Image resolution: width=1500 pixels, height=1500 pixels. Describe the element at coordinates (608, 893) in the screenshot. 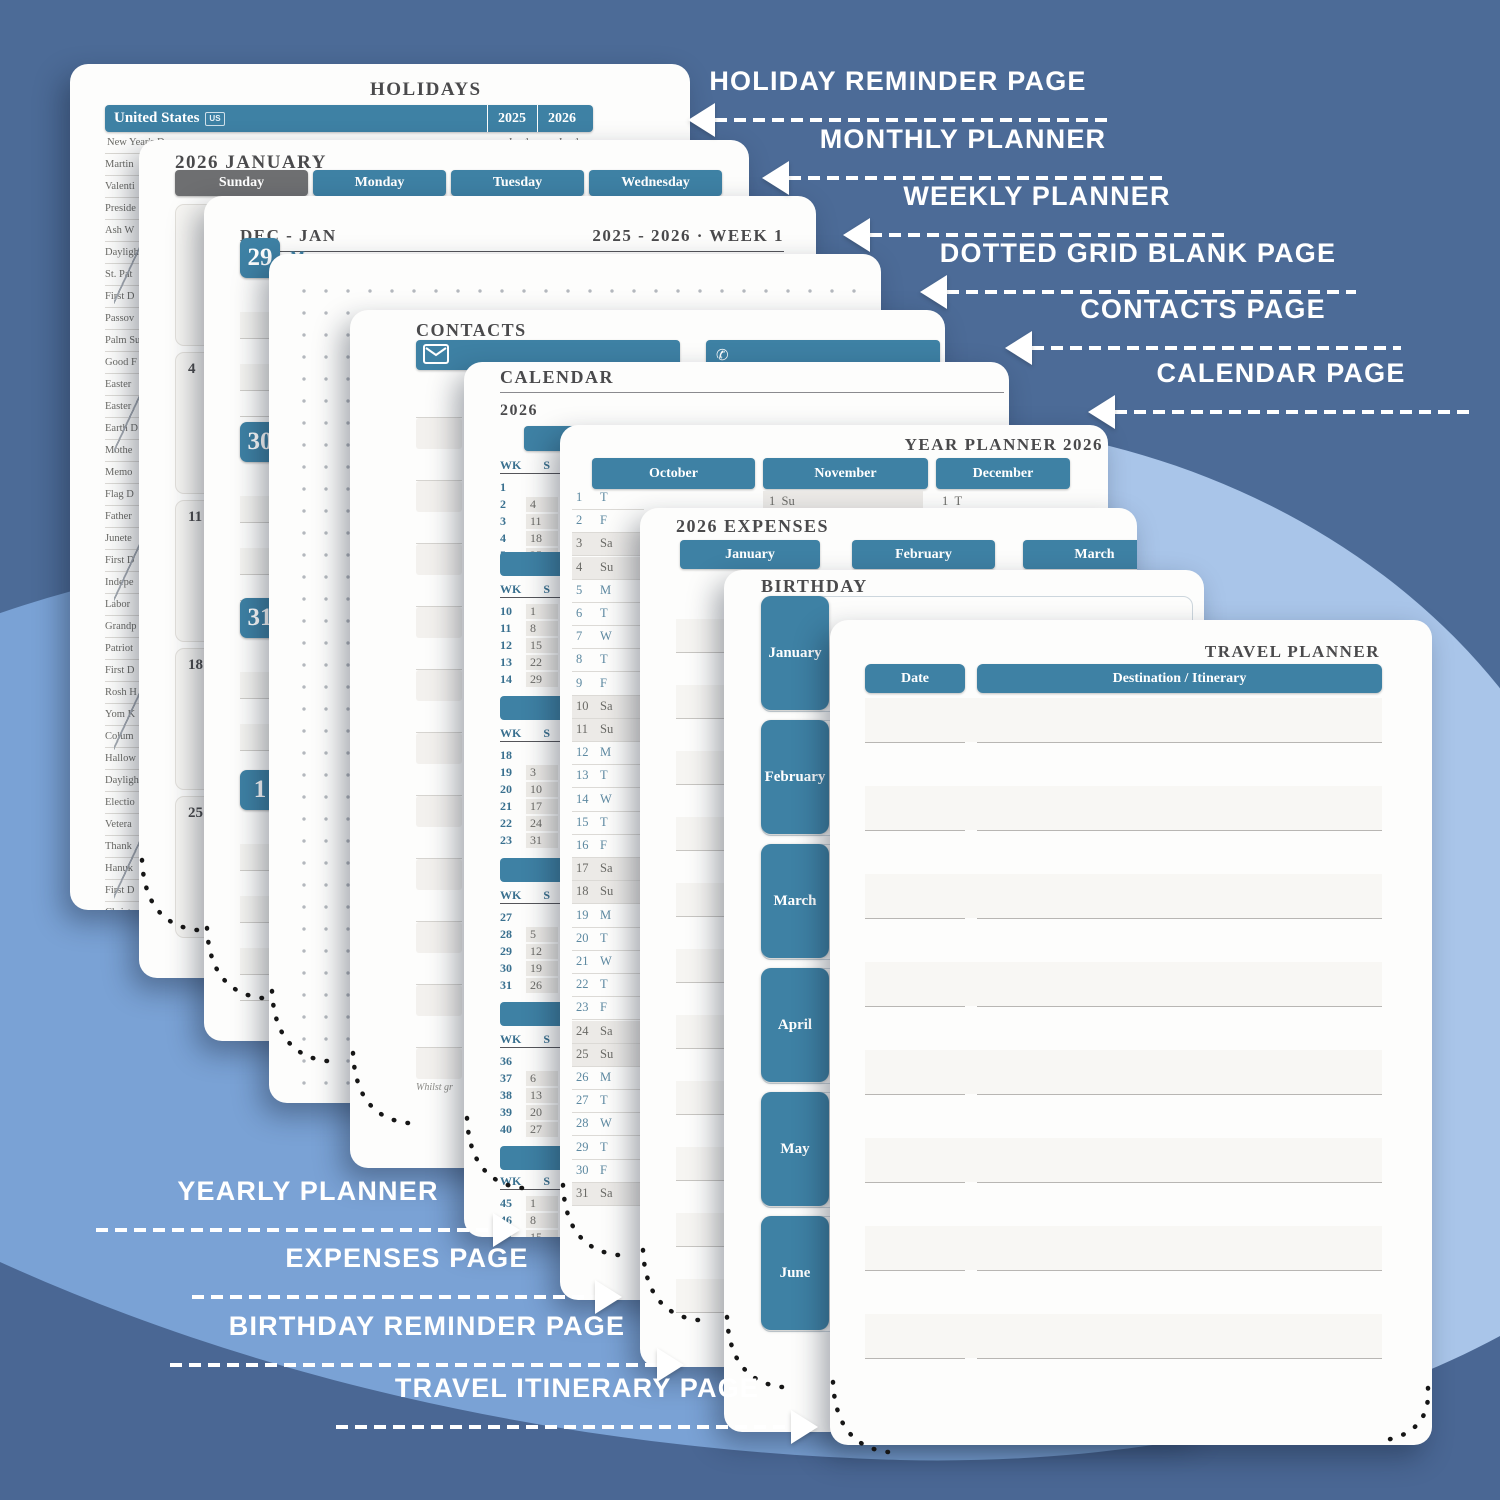

I see `year-day-row: 18 Su` at that location.